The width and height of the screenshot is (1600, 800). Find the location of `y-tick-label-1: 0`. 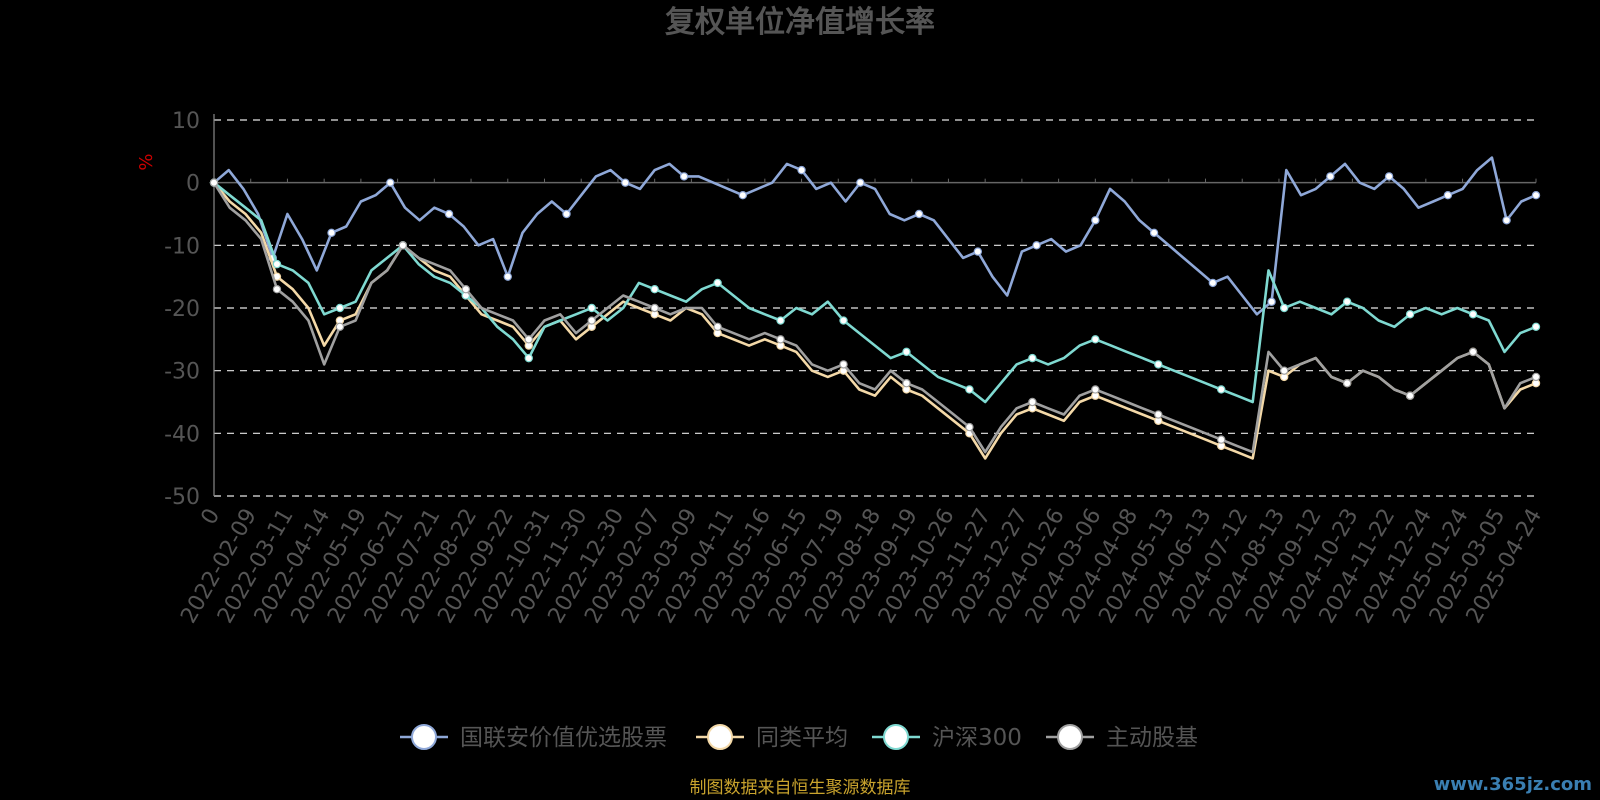

y-tick-label-1: 0 is located at coordinates (193, 184).